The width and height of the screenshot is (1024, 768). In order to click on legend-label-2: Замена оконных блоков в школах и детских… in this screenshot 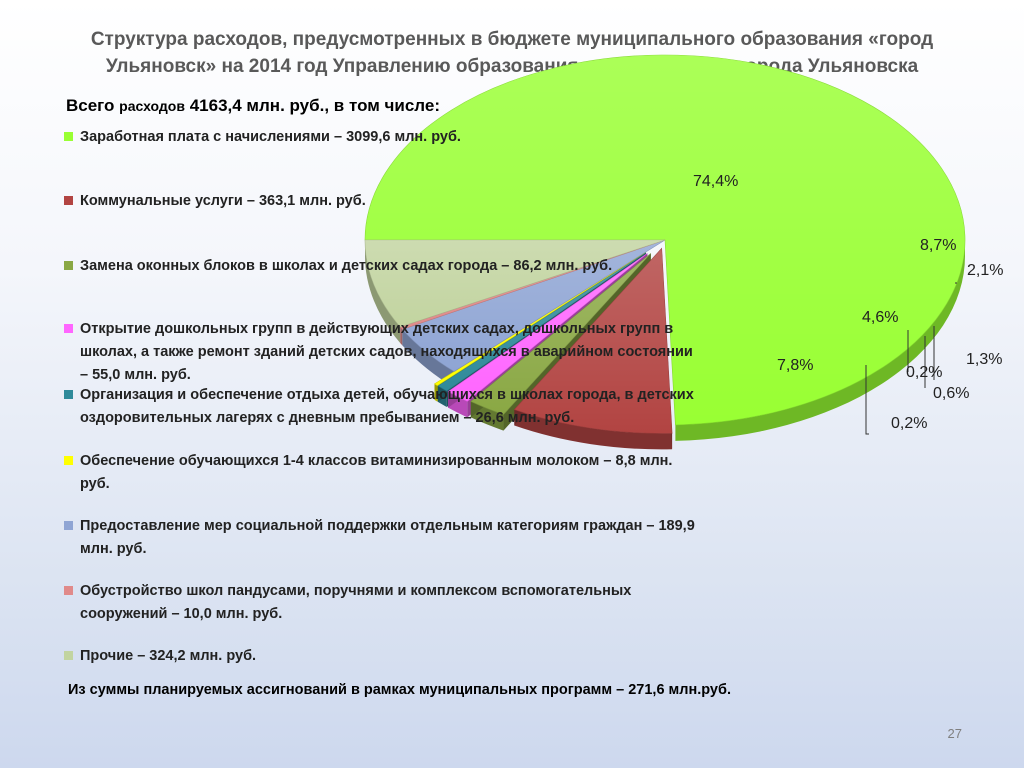, I will do `click(346, 266)`.